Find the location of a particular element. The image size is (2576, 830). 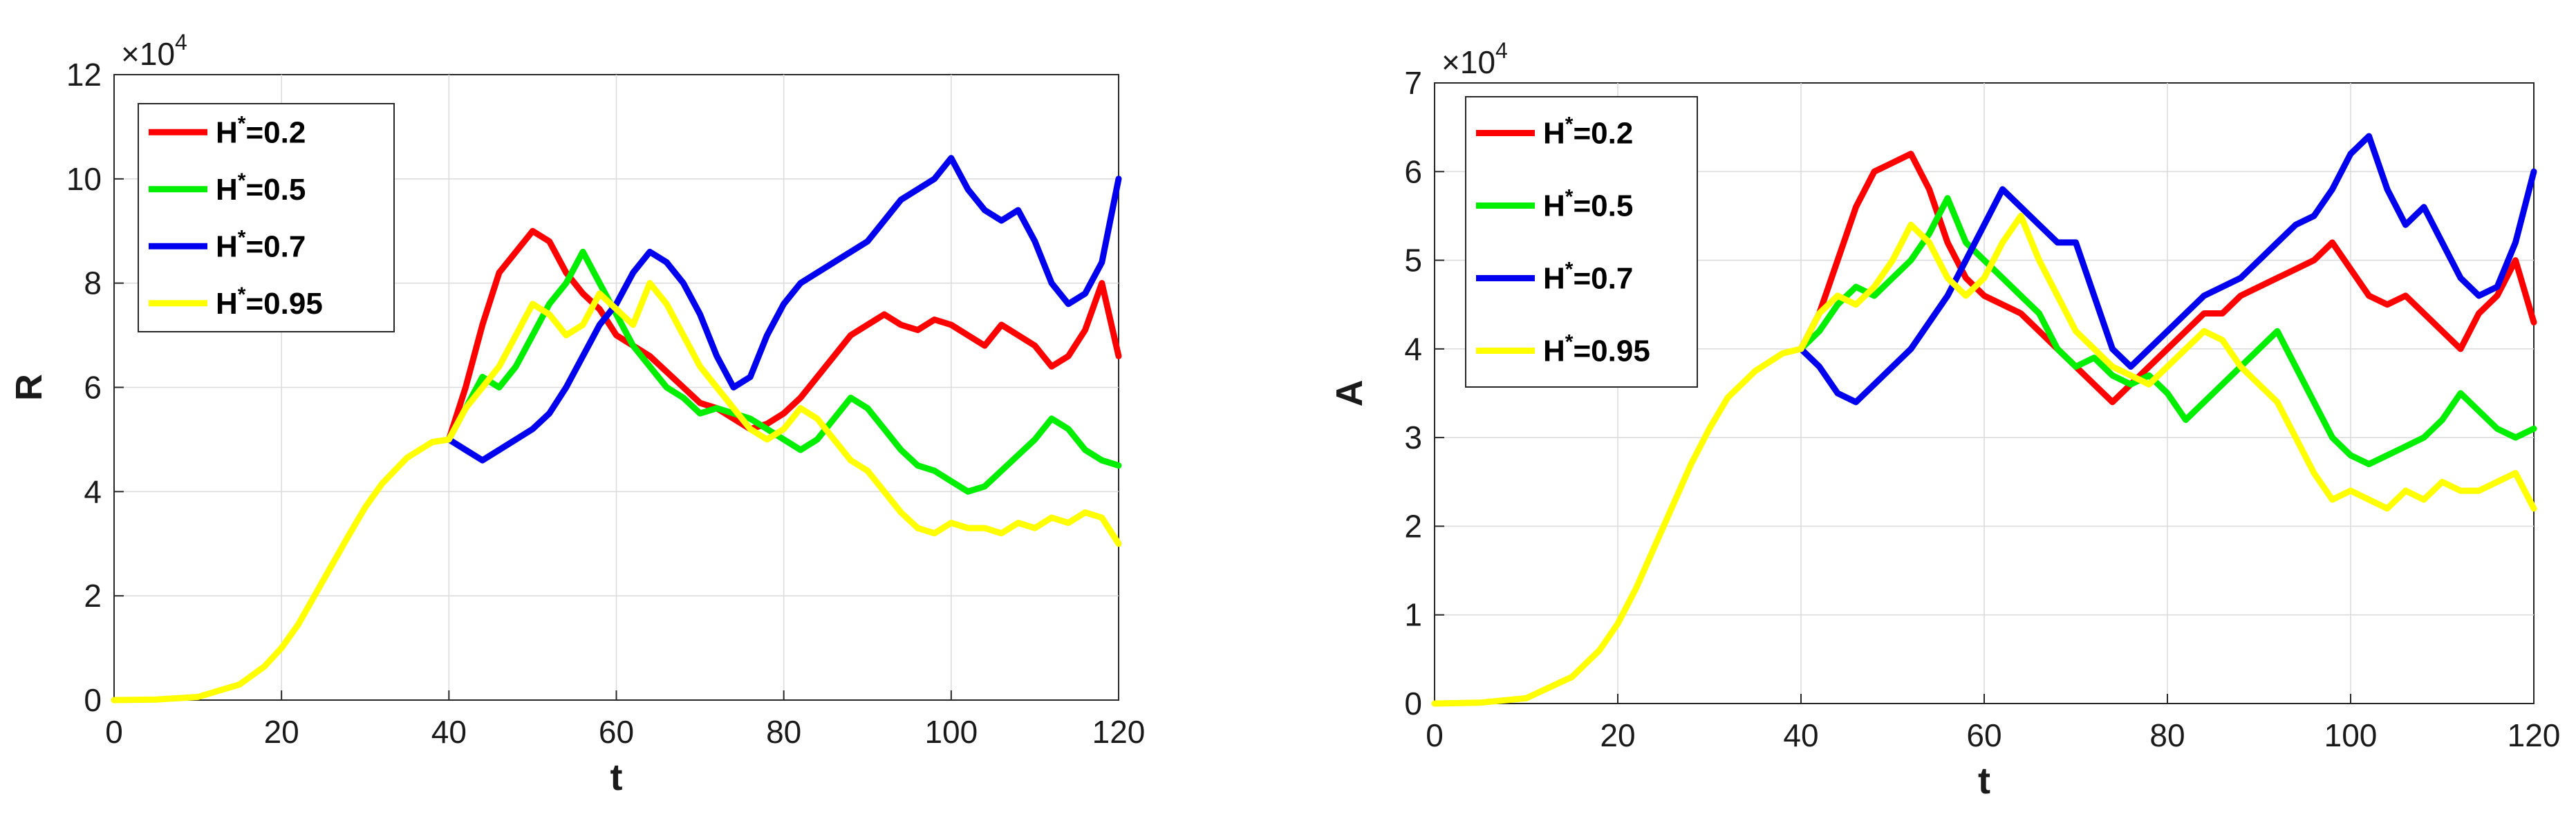

y-axis-label: A is located at coordinates (1349, 393).